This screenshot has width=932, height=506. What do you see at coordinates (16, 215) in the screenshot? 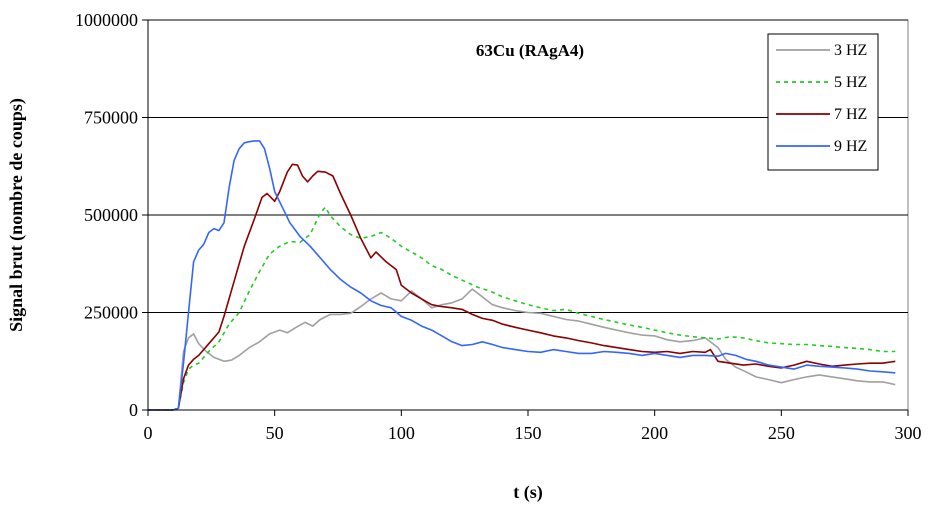
I see `y-axis-title: Signal brut (nombre de coups)` at bounding box center [16, 215].